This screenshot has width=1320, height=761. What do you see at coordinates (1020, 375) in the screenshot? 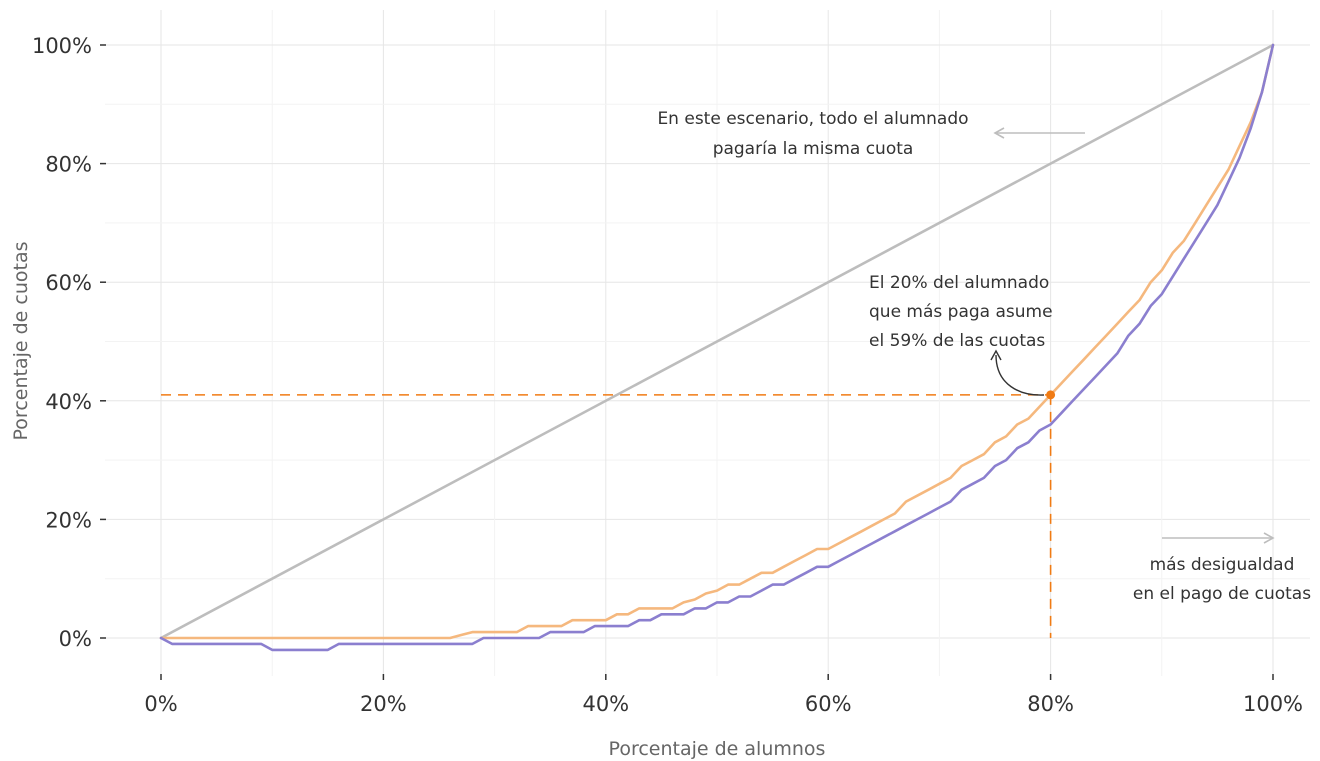
I see `highlight-callout-arrow` at bounding box center [1020, 375].